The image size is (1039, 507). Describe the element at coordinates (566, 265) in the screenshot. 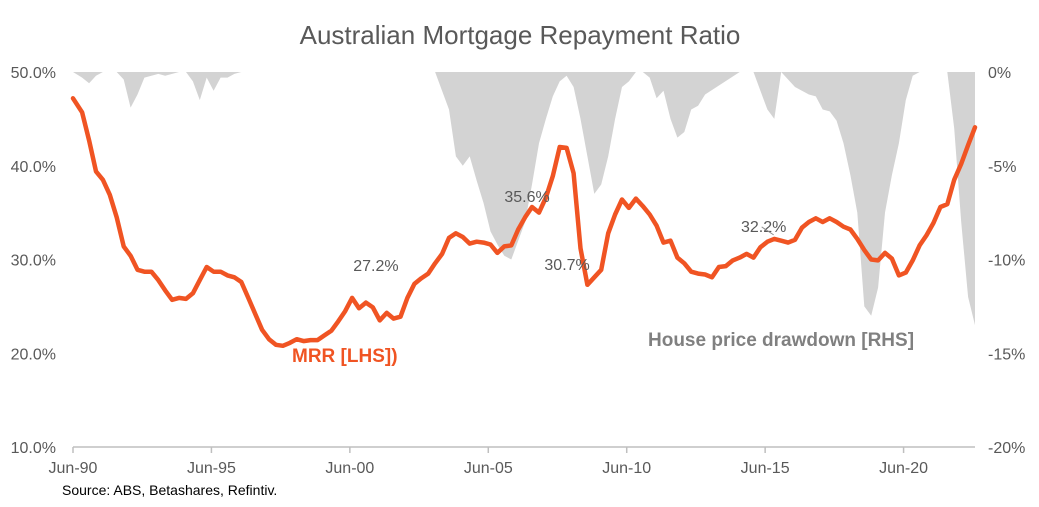

I see `data-label: 30.7%` at that location.